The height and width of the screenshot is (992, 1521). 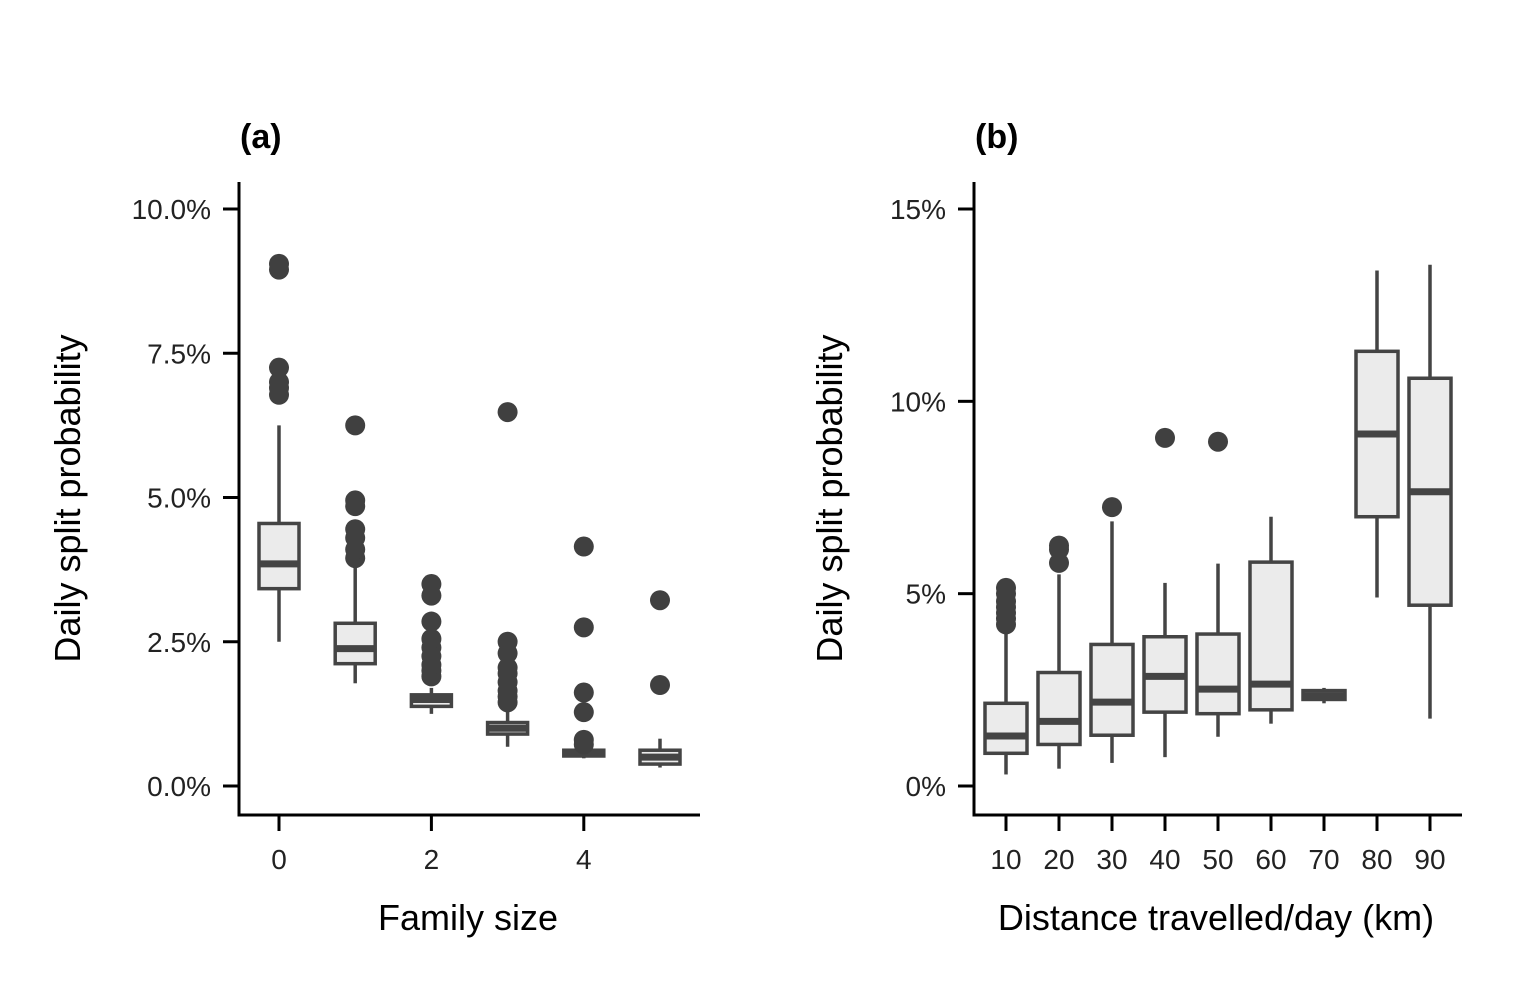 I want to click on y-tick-label: 10.0%, so click(x=171, y=209).